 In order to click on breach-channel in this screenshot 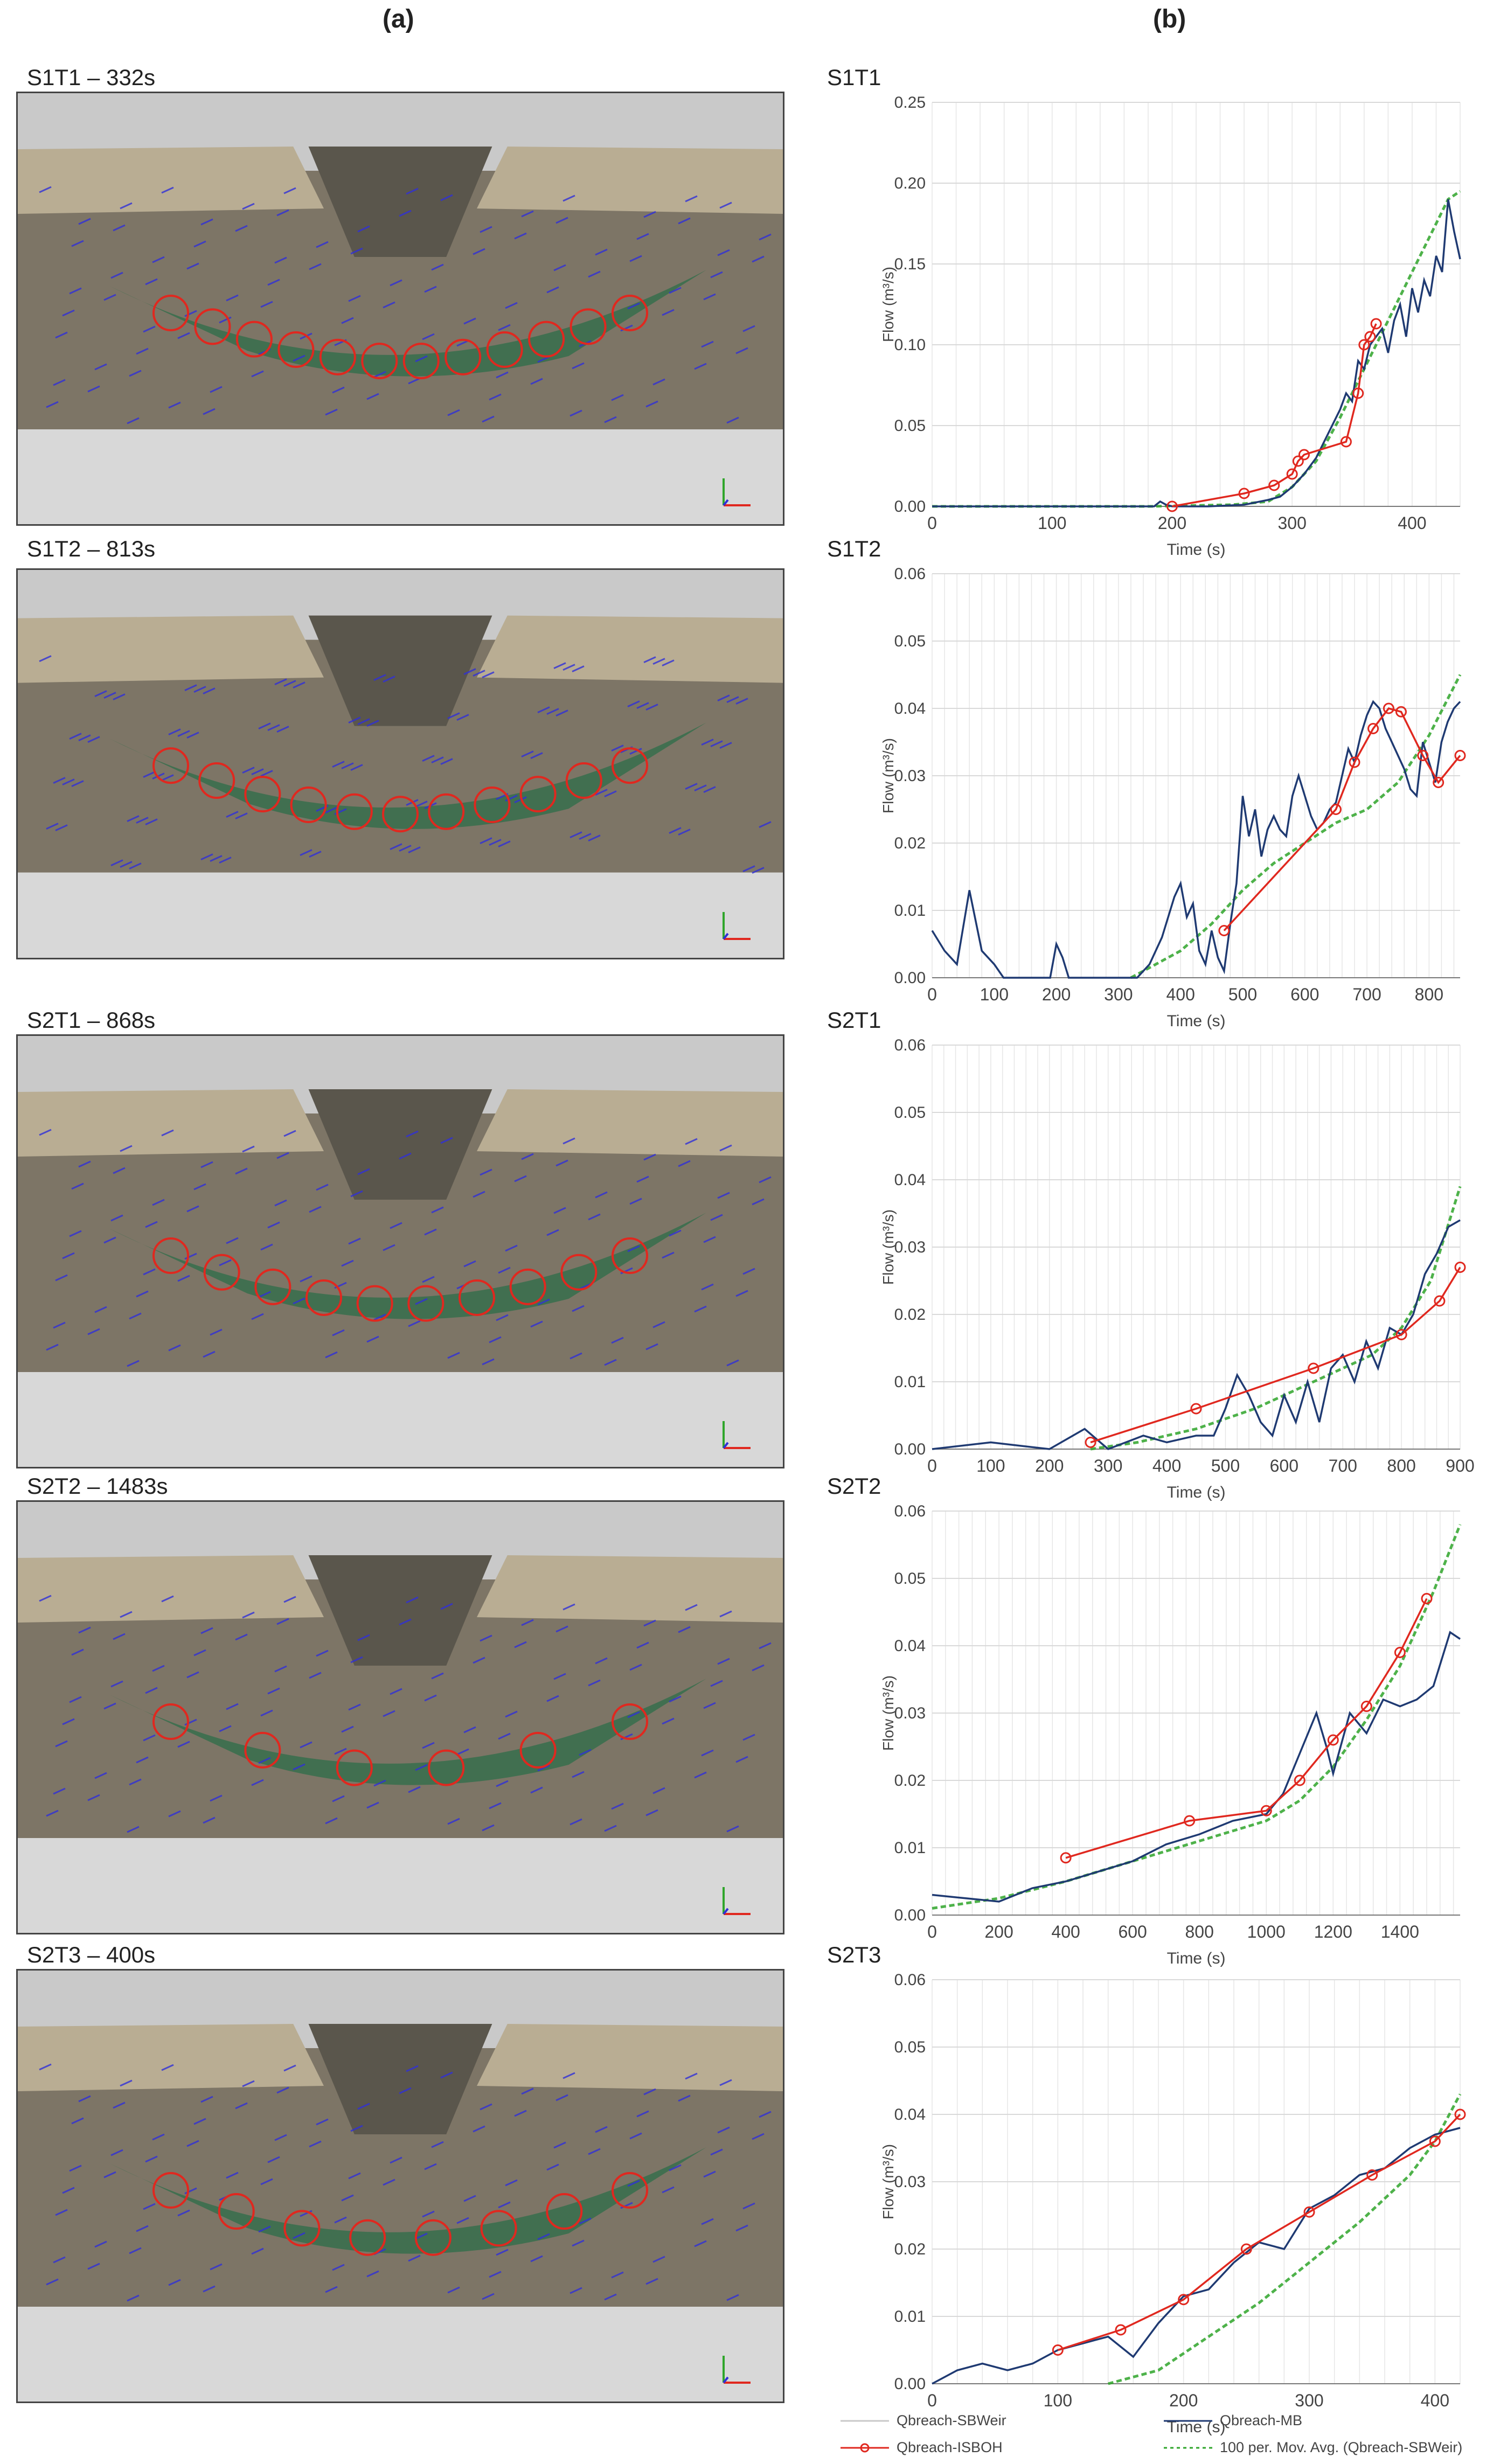, I will do `click(400, 202)`.